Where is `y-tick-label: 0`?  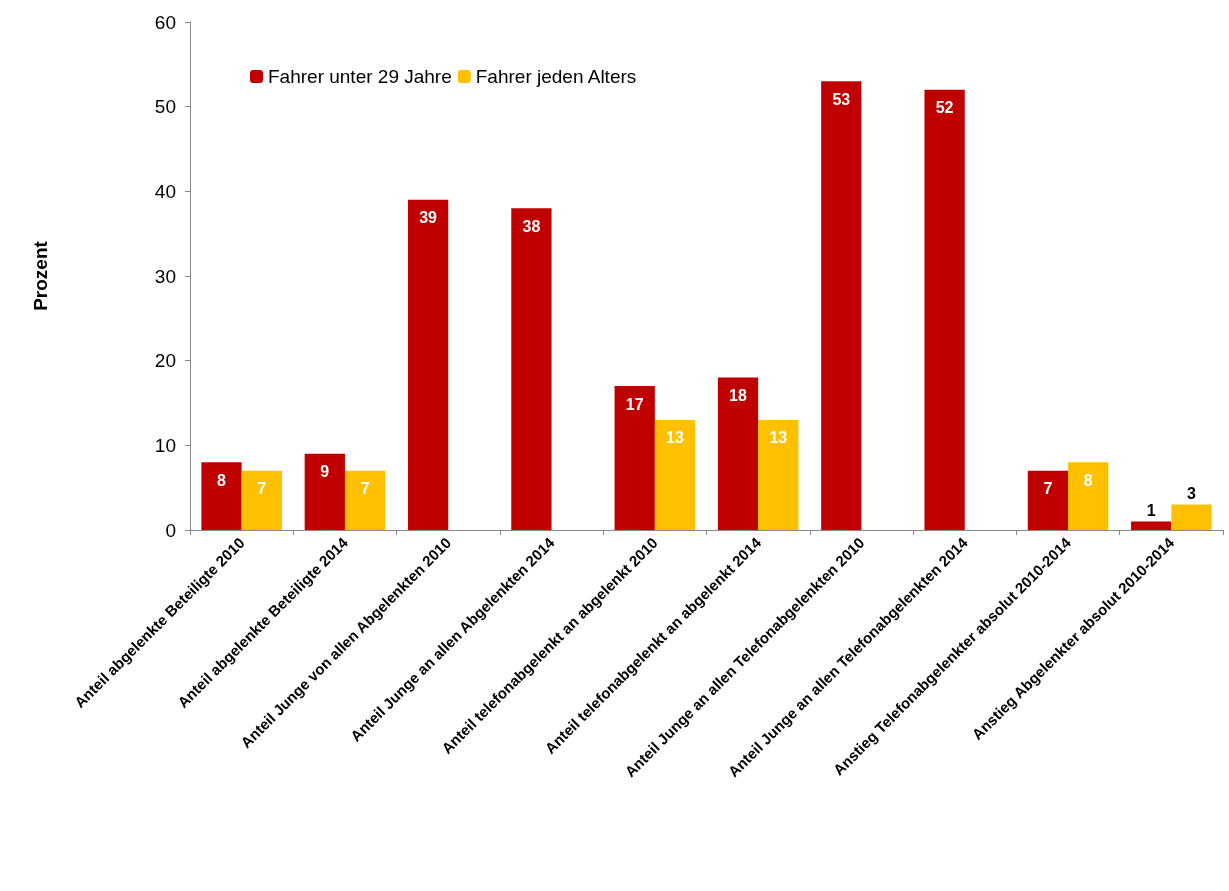
y-tick-label: 0 is located at coordinates (170, 530).